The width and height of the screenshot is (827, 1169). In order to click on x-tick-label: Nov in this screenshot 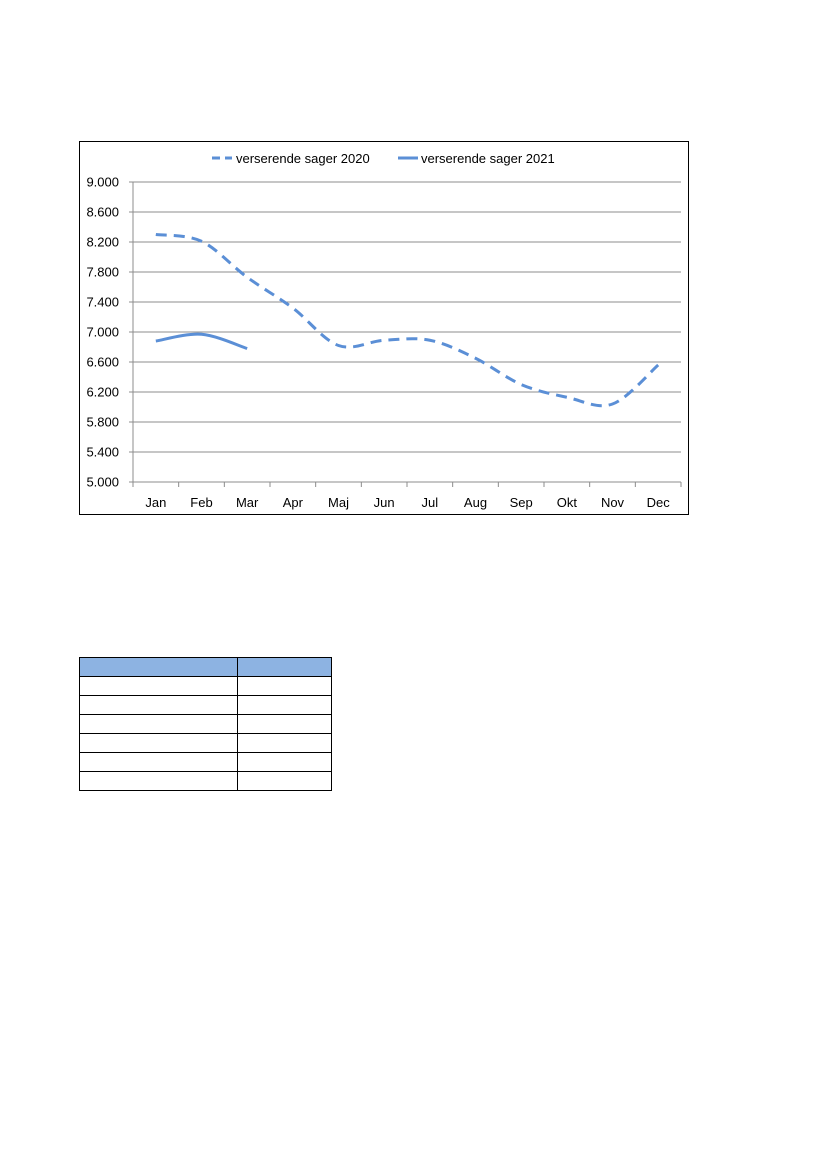, I will do `click(613, 502)`.